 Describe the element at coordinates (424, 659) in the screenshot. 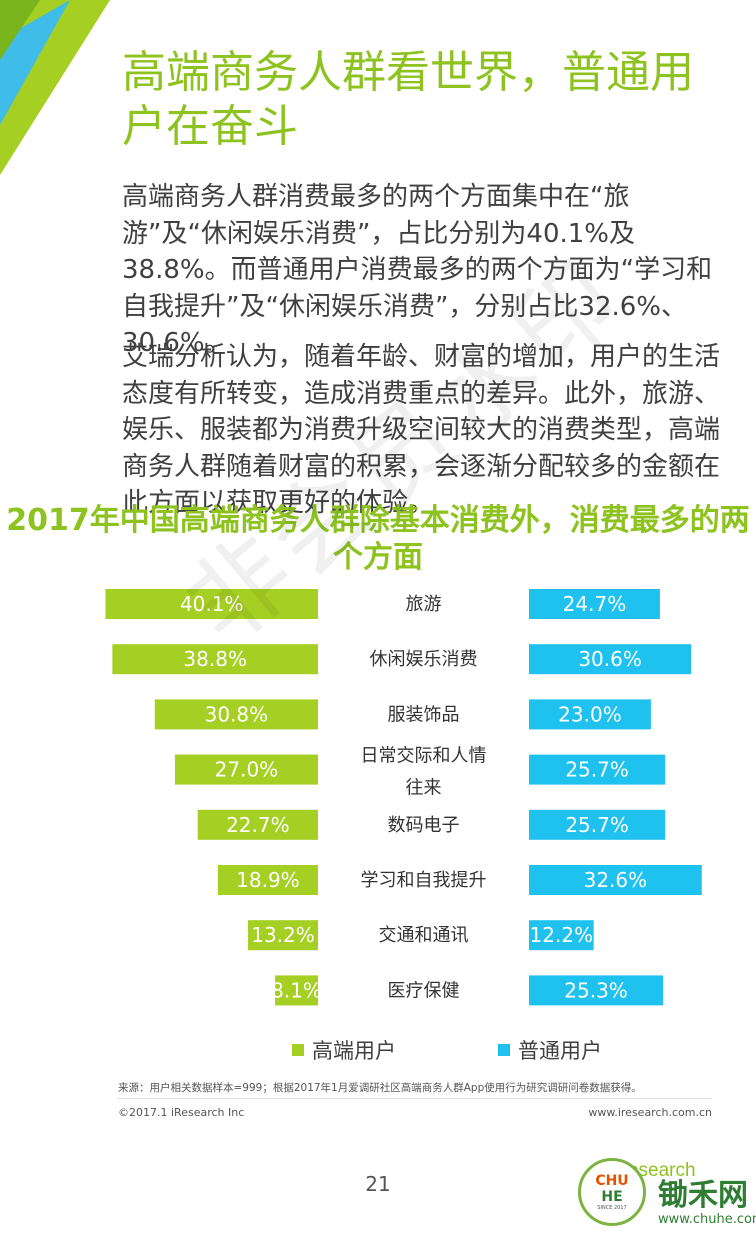

I see `category-label-cat-2: 休闲娱乐消费` at that location.